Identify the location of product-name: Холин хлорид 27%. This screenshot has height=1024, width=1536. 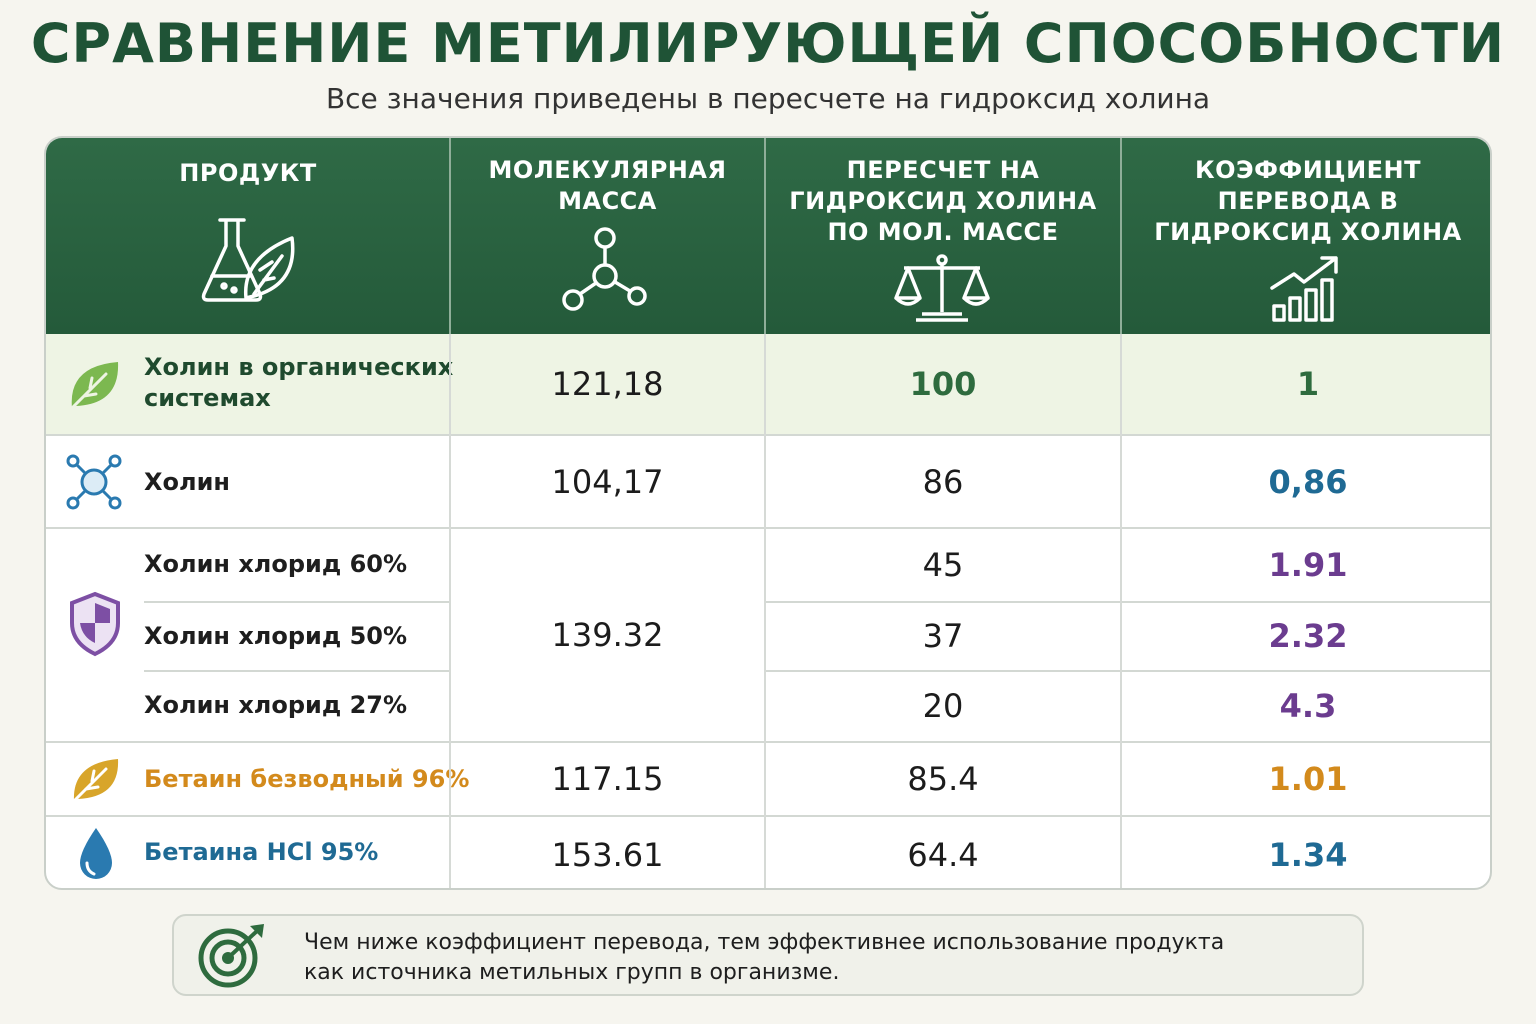
(276, 705).